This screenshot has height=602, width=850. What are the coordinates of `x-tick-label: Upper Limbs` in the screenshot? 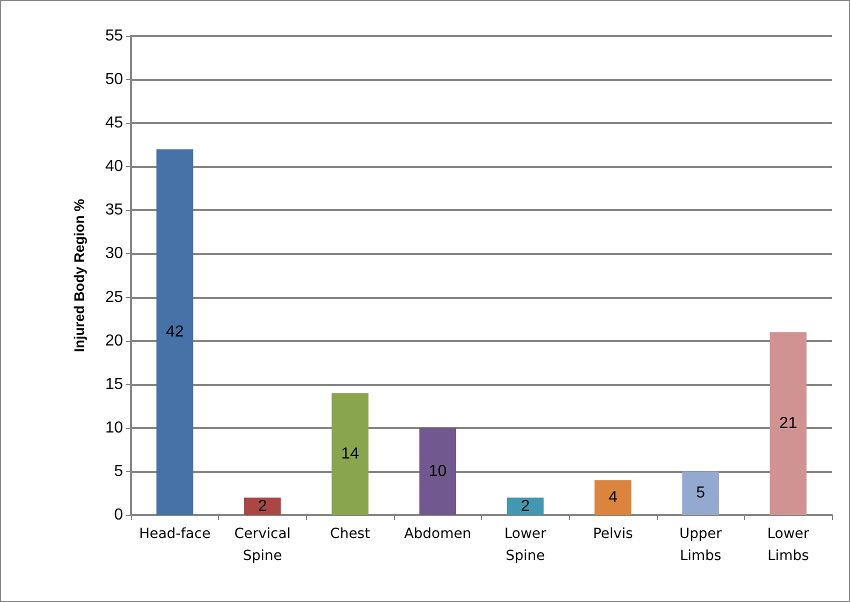 It's located at (700, 545).